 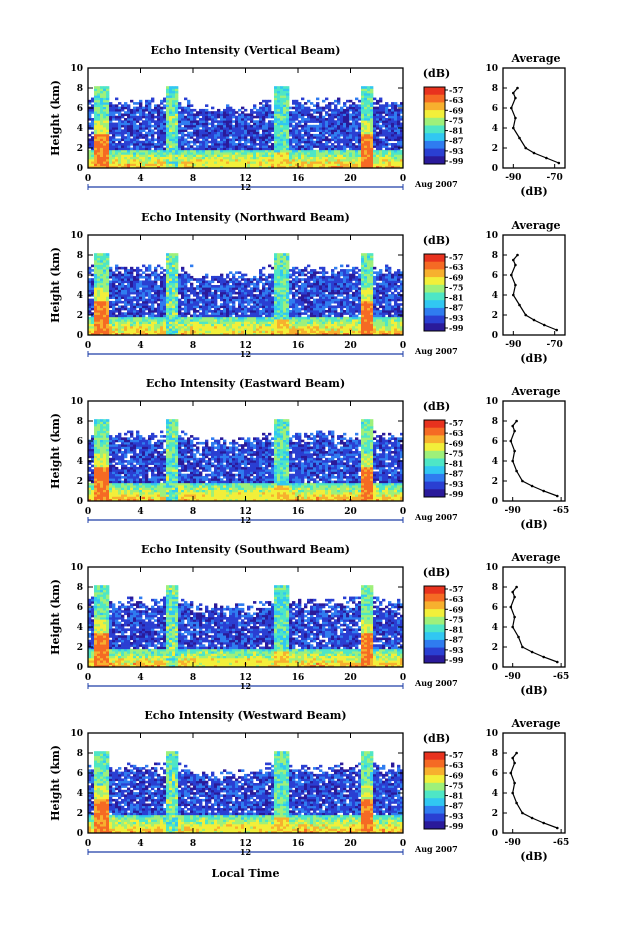 I want to click on average-point, so click(x=546, y=158).